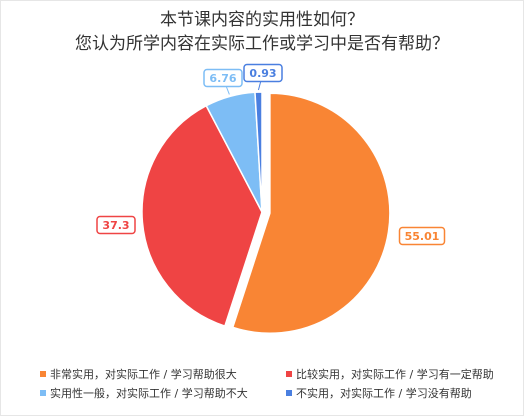 This screenshot has width=524, height=416. I want to click on legend-label-4: 不实用，对实际工作 / 学习没有帮助, so click(384, 393).